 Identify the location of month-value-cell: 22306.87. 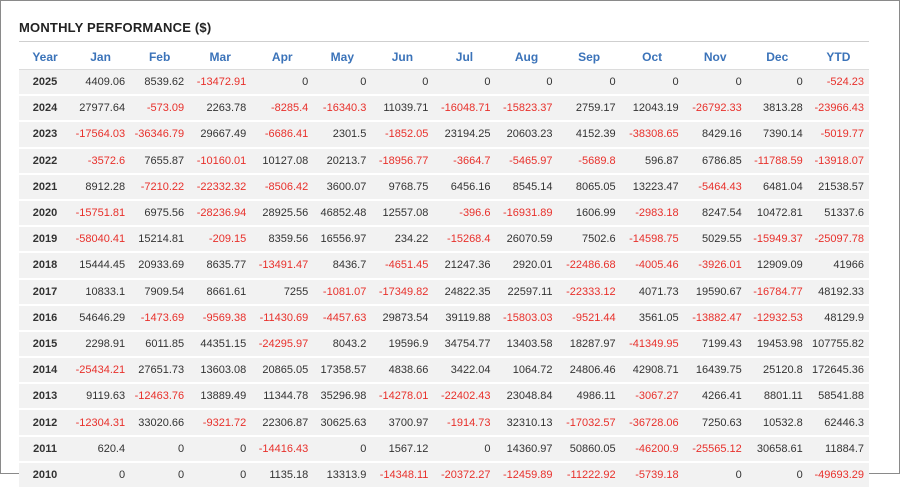
(282, 423).